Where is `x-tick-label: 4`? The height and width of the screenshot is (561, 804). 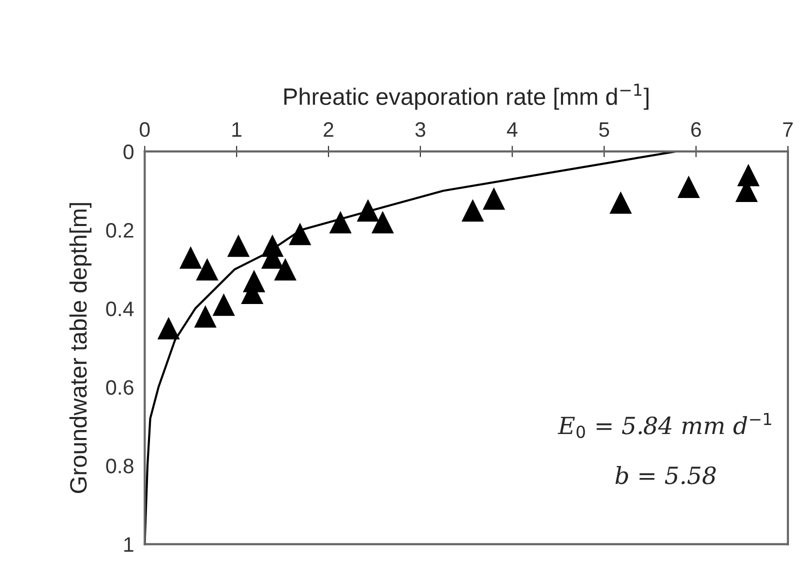 x-tick-label: 4 is located at coordinates (512, 129).